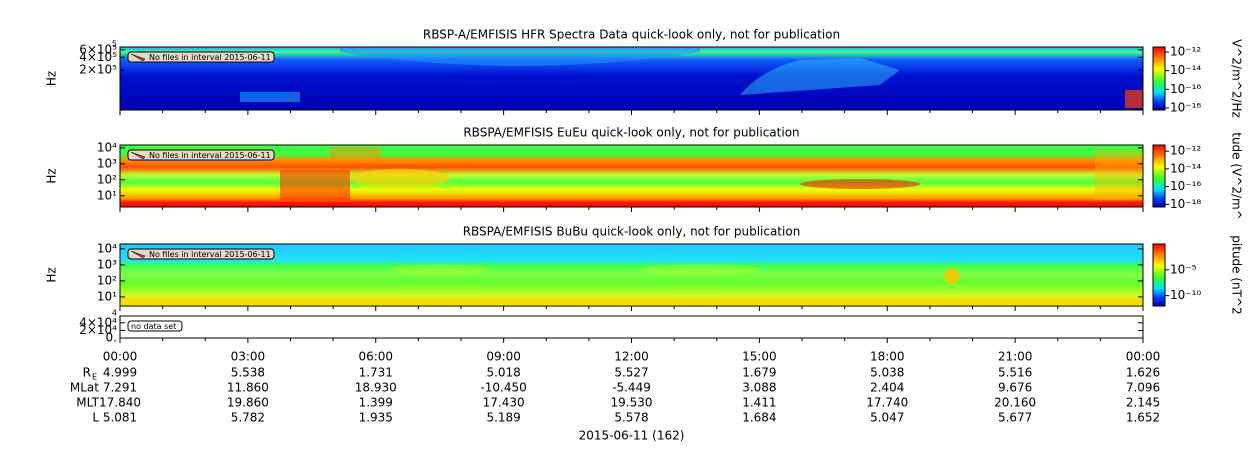  Describe the element at coordinates (759, 403) in the screenshot. I see `row-value: 1.411` at that location.